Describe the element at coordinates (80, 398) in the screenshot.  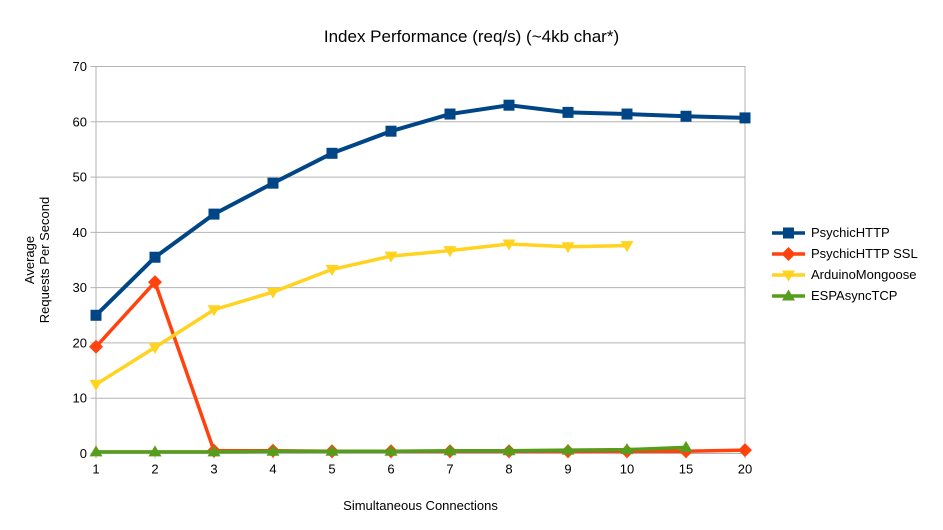
I see `y-tick-label: 10` at that location.